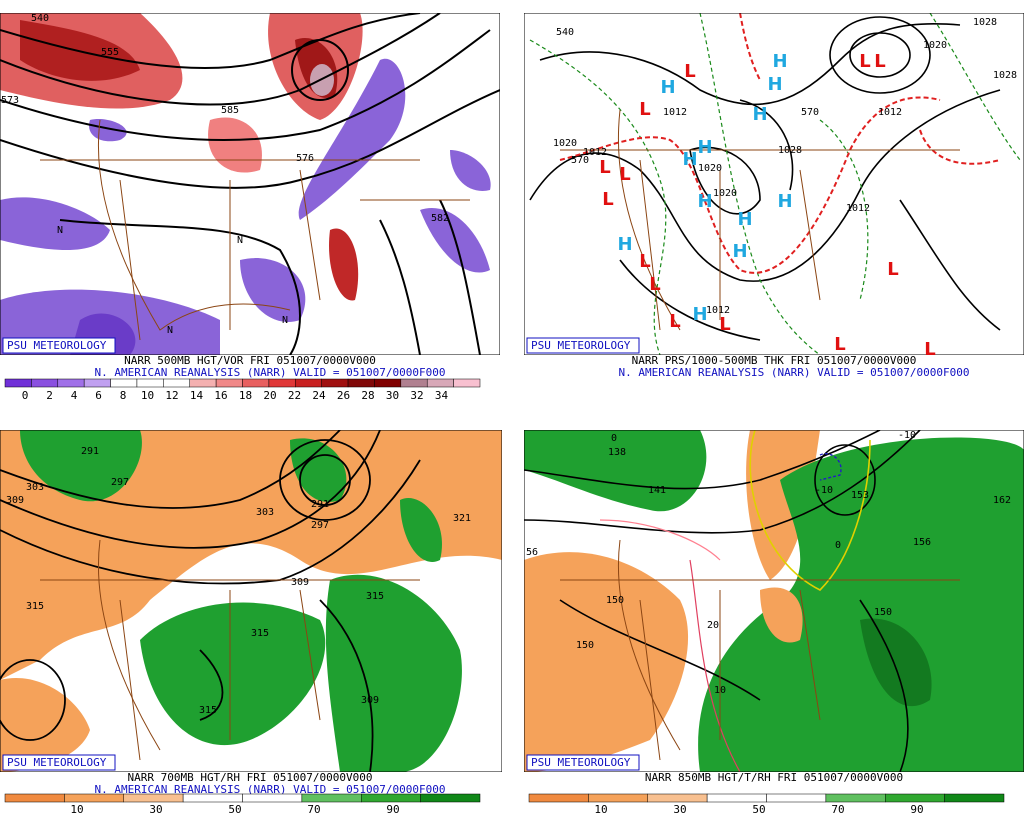 This screenshot has width=1024, height=819. I want to click on colorbar-label: 12, so click(171, 395).